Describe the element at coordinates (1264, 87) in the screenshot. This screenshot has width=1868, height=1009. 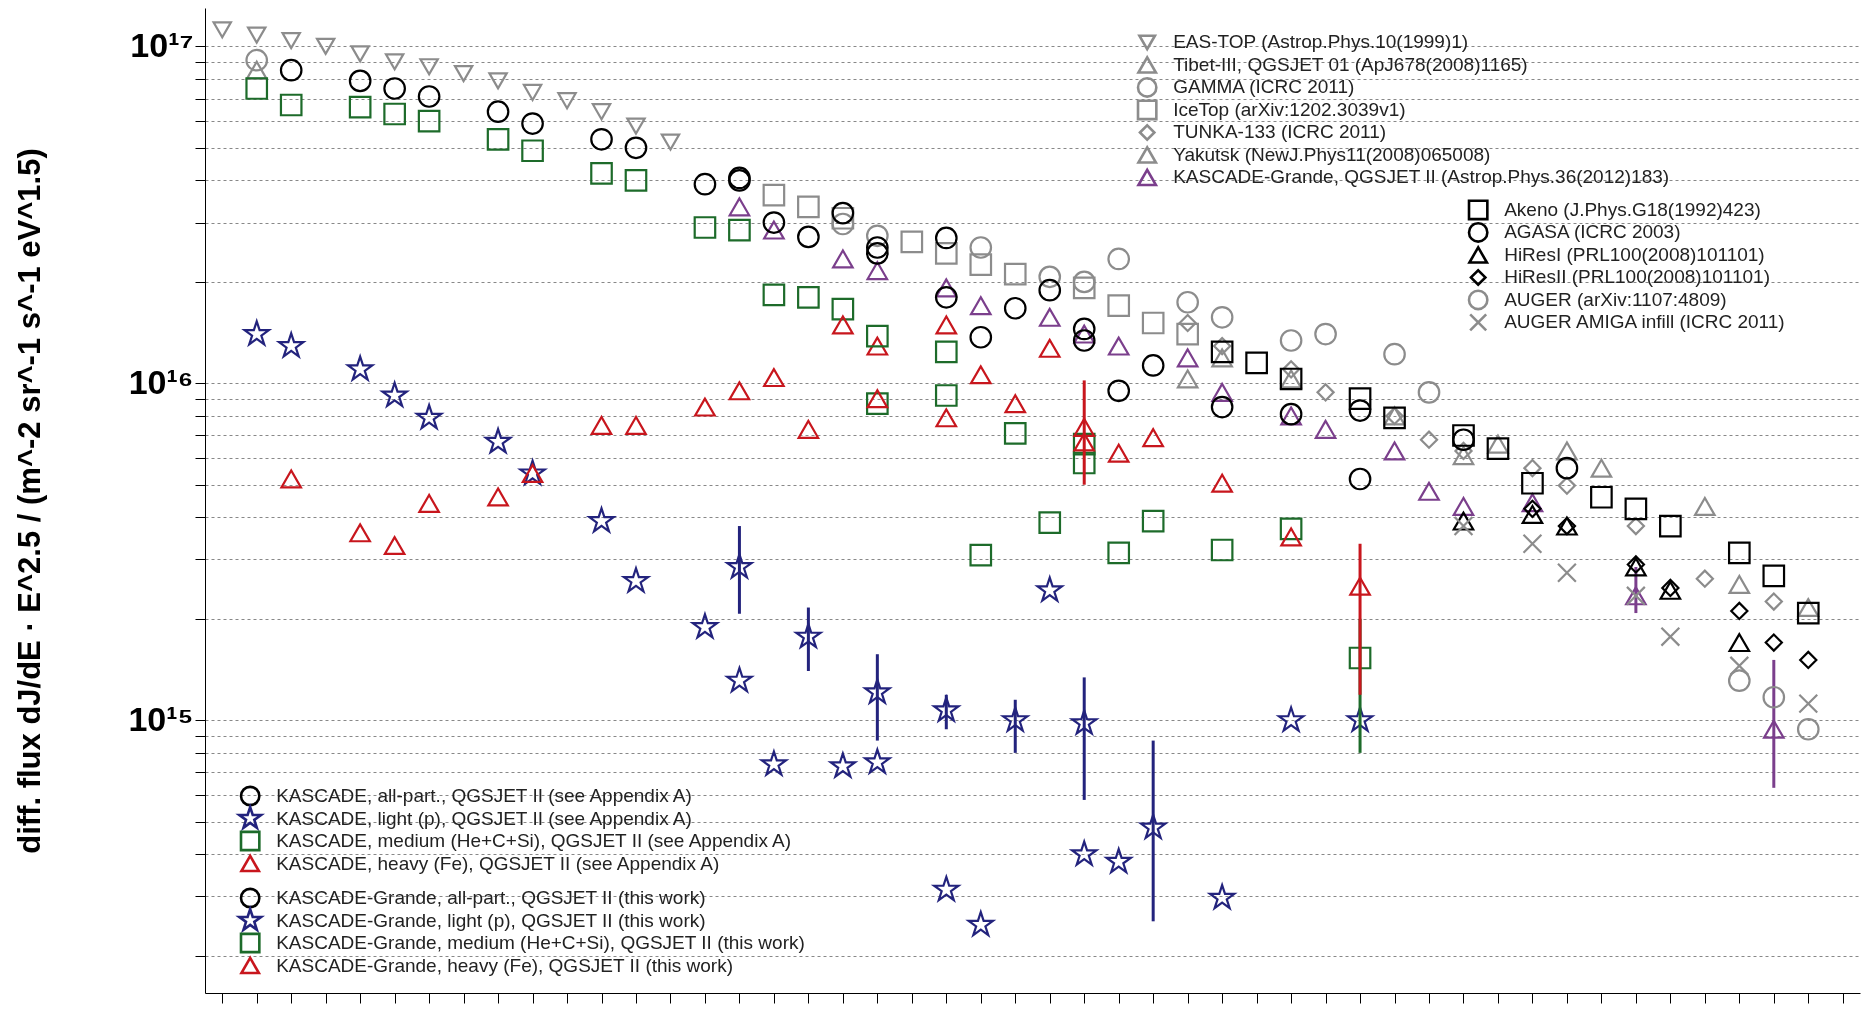
I see `legend-label: GAMMA (ICRC 2011)` at that location.